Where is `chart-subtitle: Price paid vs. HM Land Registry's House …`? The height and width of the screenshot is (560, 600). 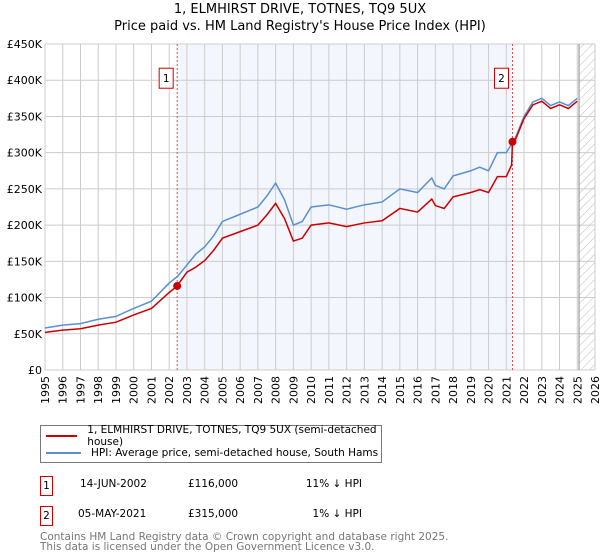 chart-subtitle: Price paid vs. HM Land Registry's House … is located at coordinates (300, 26).